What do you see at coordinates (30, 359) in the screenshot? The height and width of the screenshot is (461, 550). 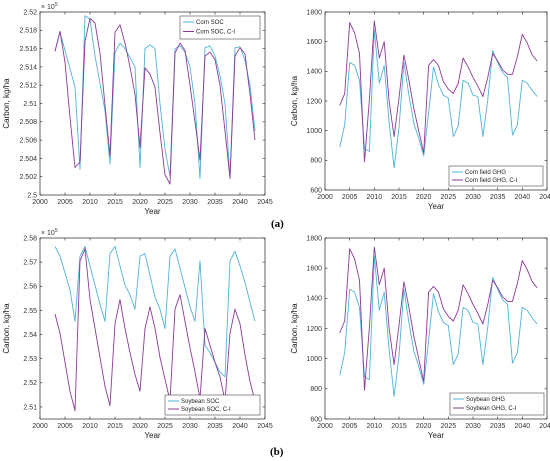 I see `y-tick-label: 2.53` at bounding box center [30, 359].